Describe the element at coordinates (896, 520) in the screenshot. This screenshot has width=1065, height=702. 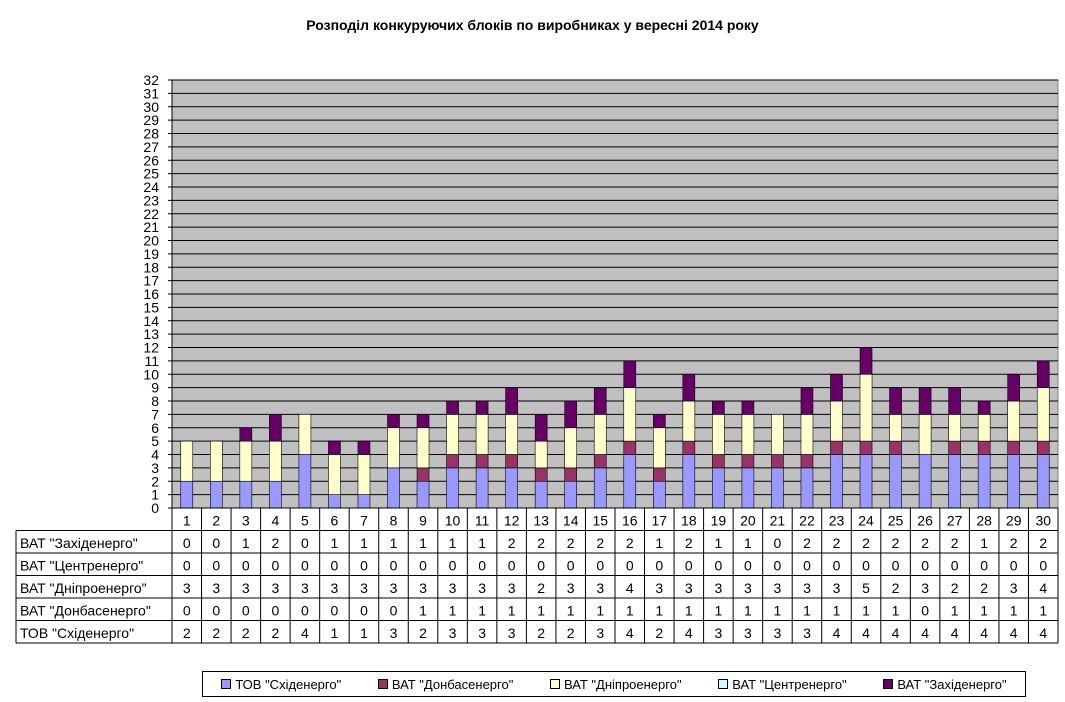
I see `x-category-label: 25` at that location.